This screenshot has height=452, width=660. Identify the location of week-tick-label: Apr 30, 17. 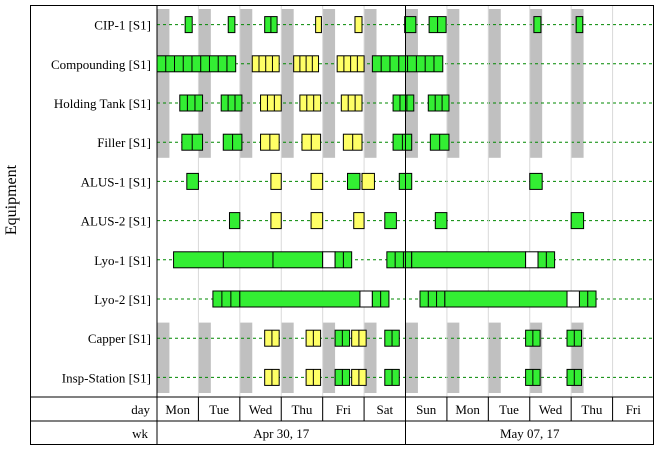
(281, 433).